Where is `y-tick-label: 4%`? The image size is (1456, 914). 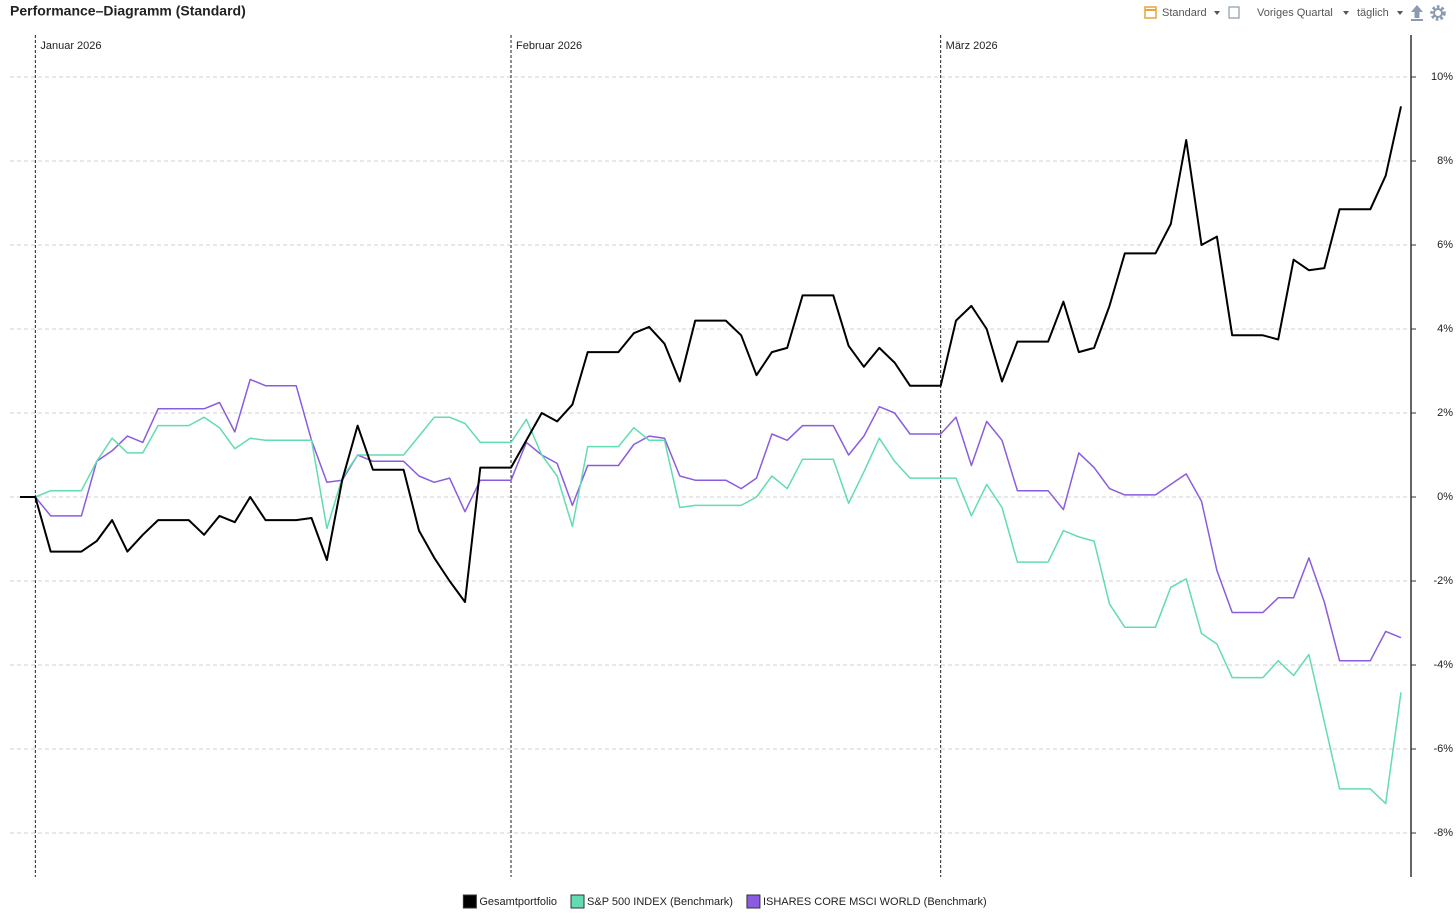
y-tick-label: 4% is located at coordinates (1445, 329).